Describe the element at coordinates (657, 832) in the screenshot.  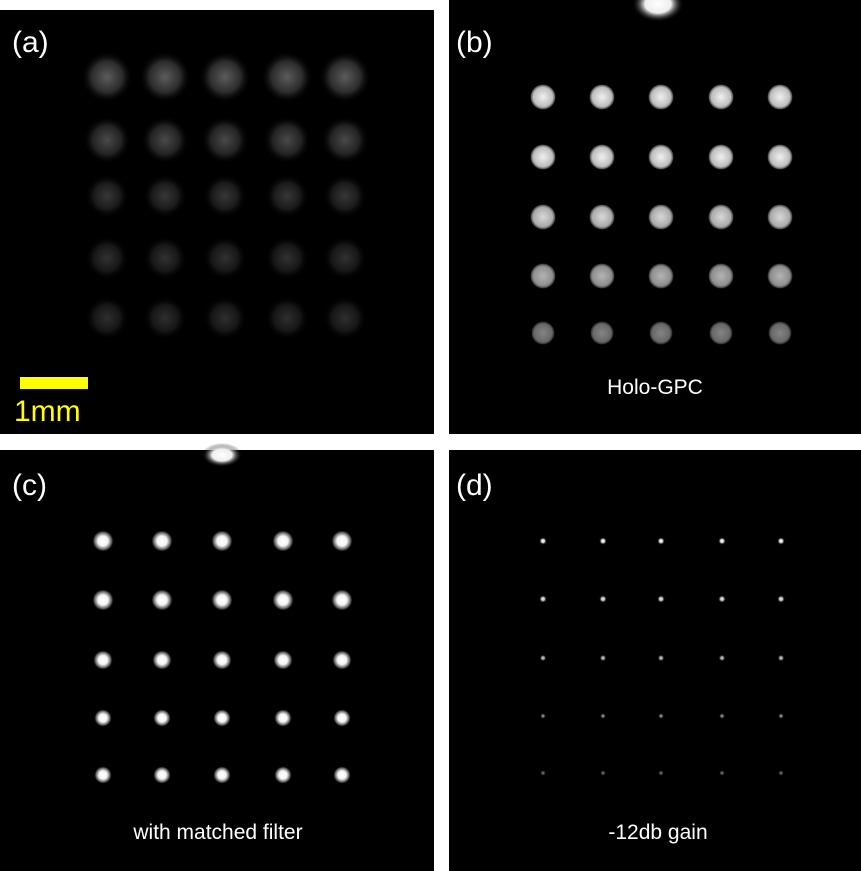
I see `panel-caption: -12db gain` at that location.